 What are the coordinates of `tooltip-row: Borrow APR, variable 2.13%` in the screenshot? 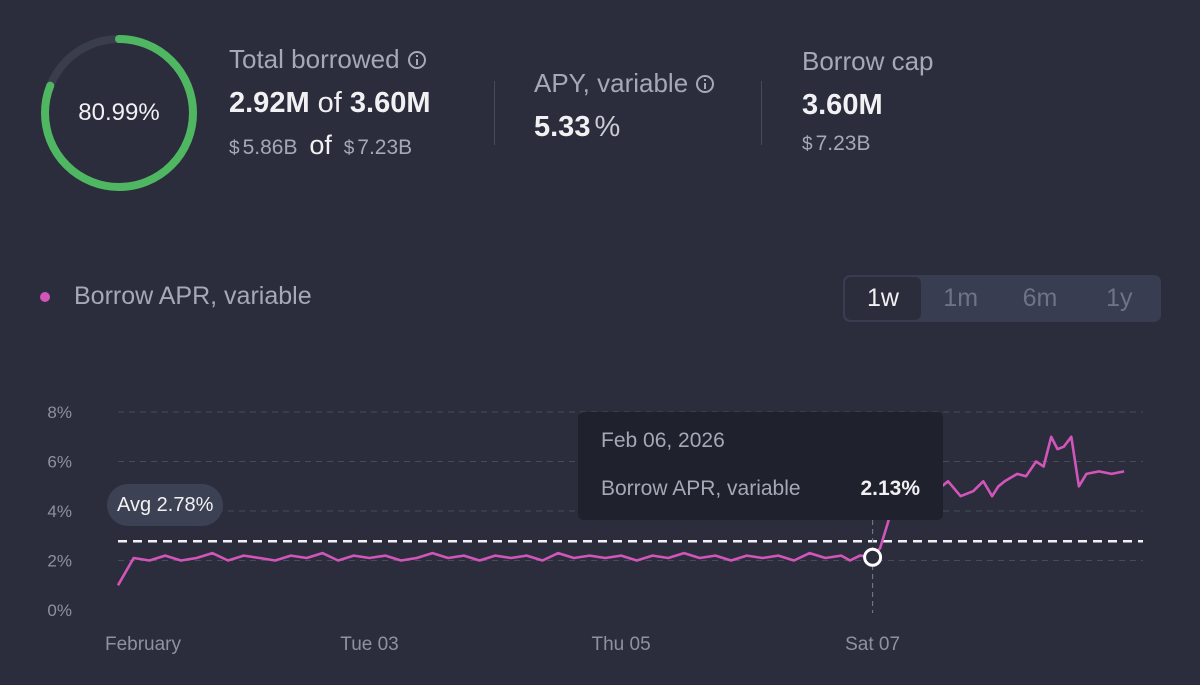 It's located at (760, 489).